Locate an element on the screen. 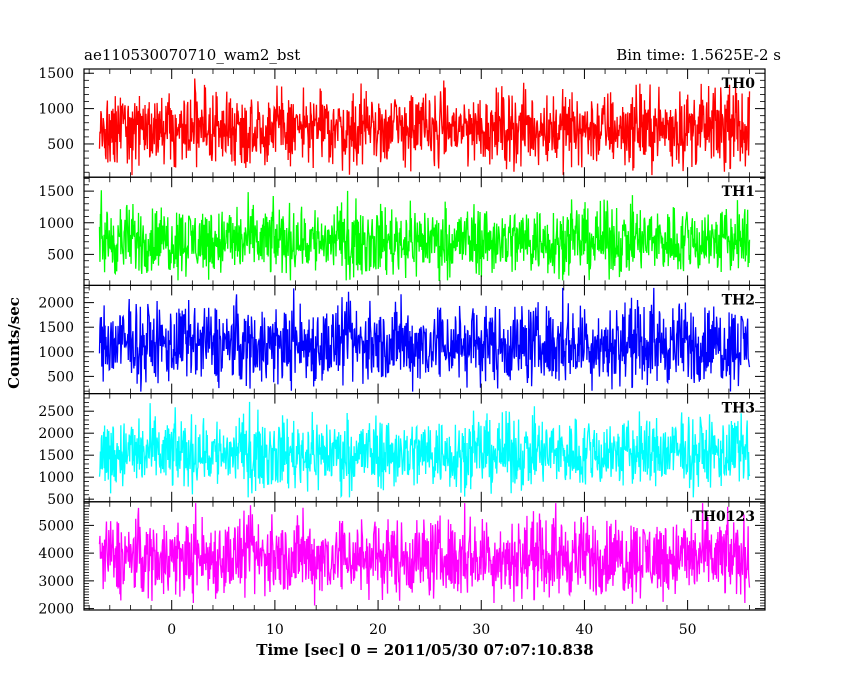  x-tick-label: 0 is located at coordinates (171, 630).